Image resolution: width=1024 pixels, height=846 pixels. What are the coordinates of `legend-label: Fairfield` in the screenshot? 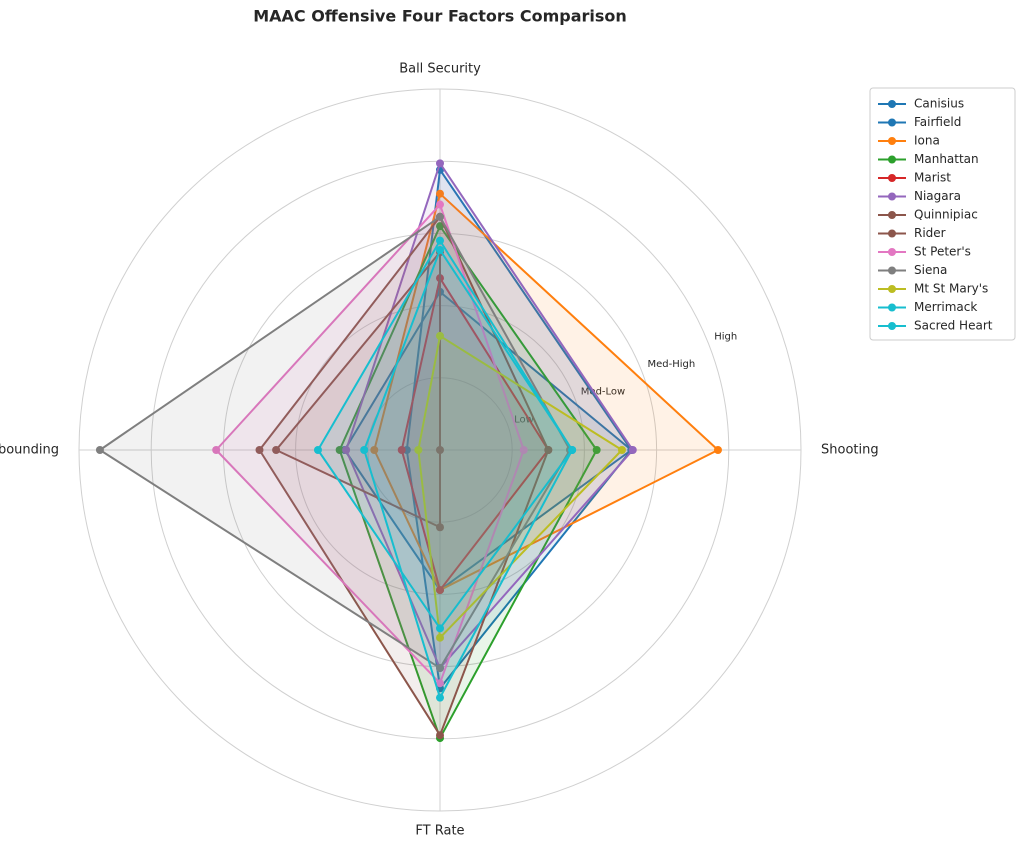 It's located at (937, 122).